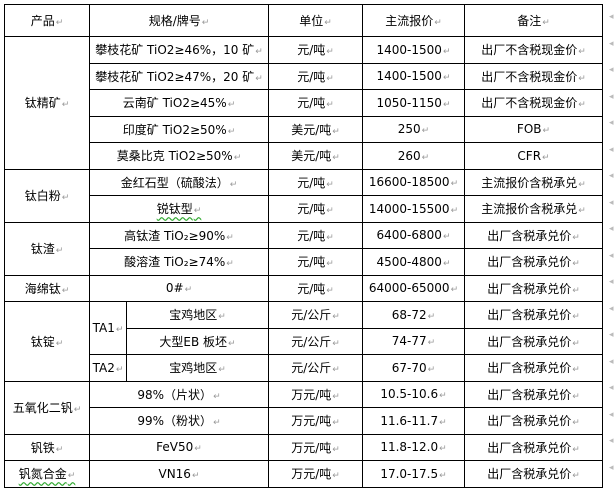 The height and width of the screenshot is (490, 615). Describe the element at coordinates (179, 474) in the screenshot. I see `spec-cell: VN16` at that location.